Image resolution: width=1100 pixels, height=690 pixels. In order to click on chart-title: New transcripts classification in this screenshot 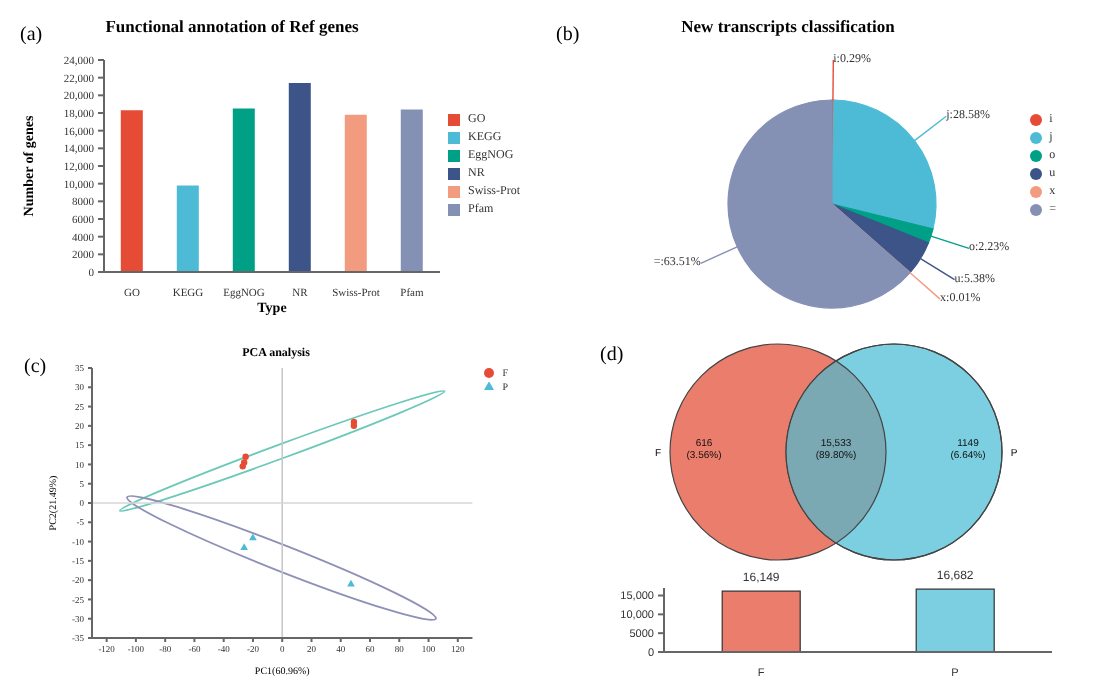, I will do `click(788, 26)`.